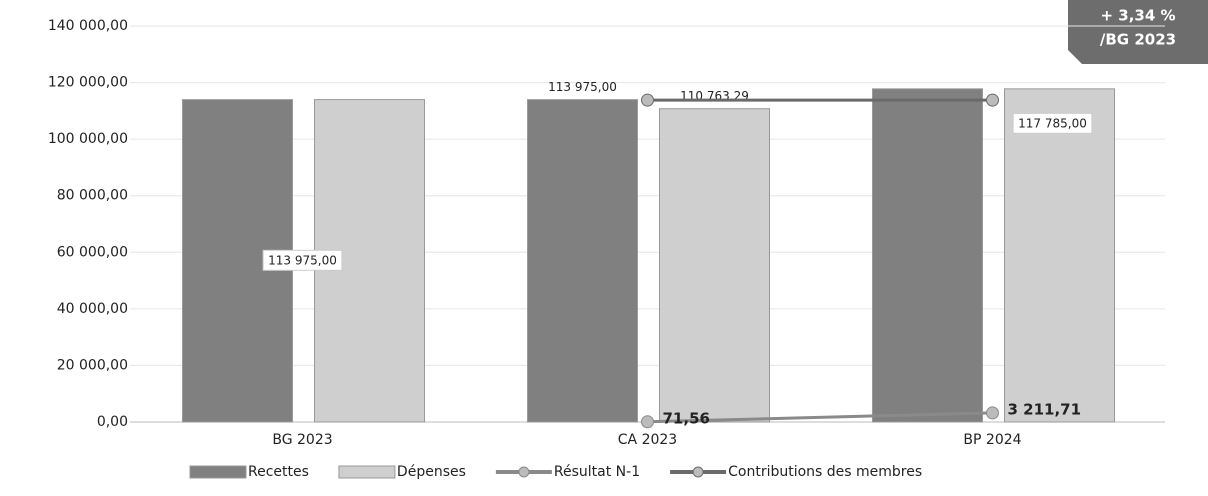  Describe the element at coordinates (1137, 16) in the screenshot. I see `annotation: + 3,34 %` at that location.